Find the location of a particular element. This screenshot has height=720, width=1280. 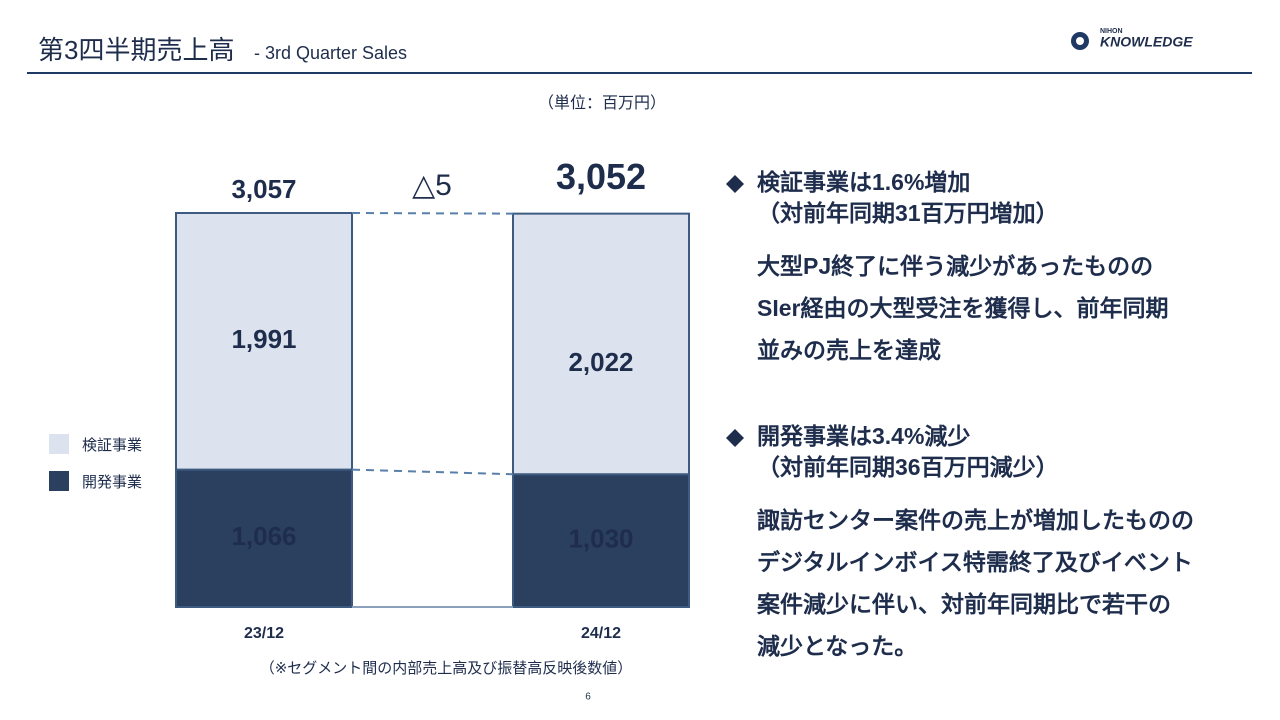

value-label: 1,066 is located at coordinates (263, 536).